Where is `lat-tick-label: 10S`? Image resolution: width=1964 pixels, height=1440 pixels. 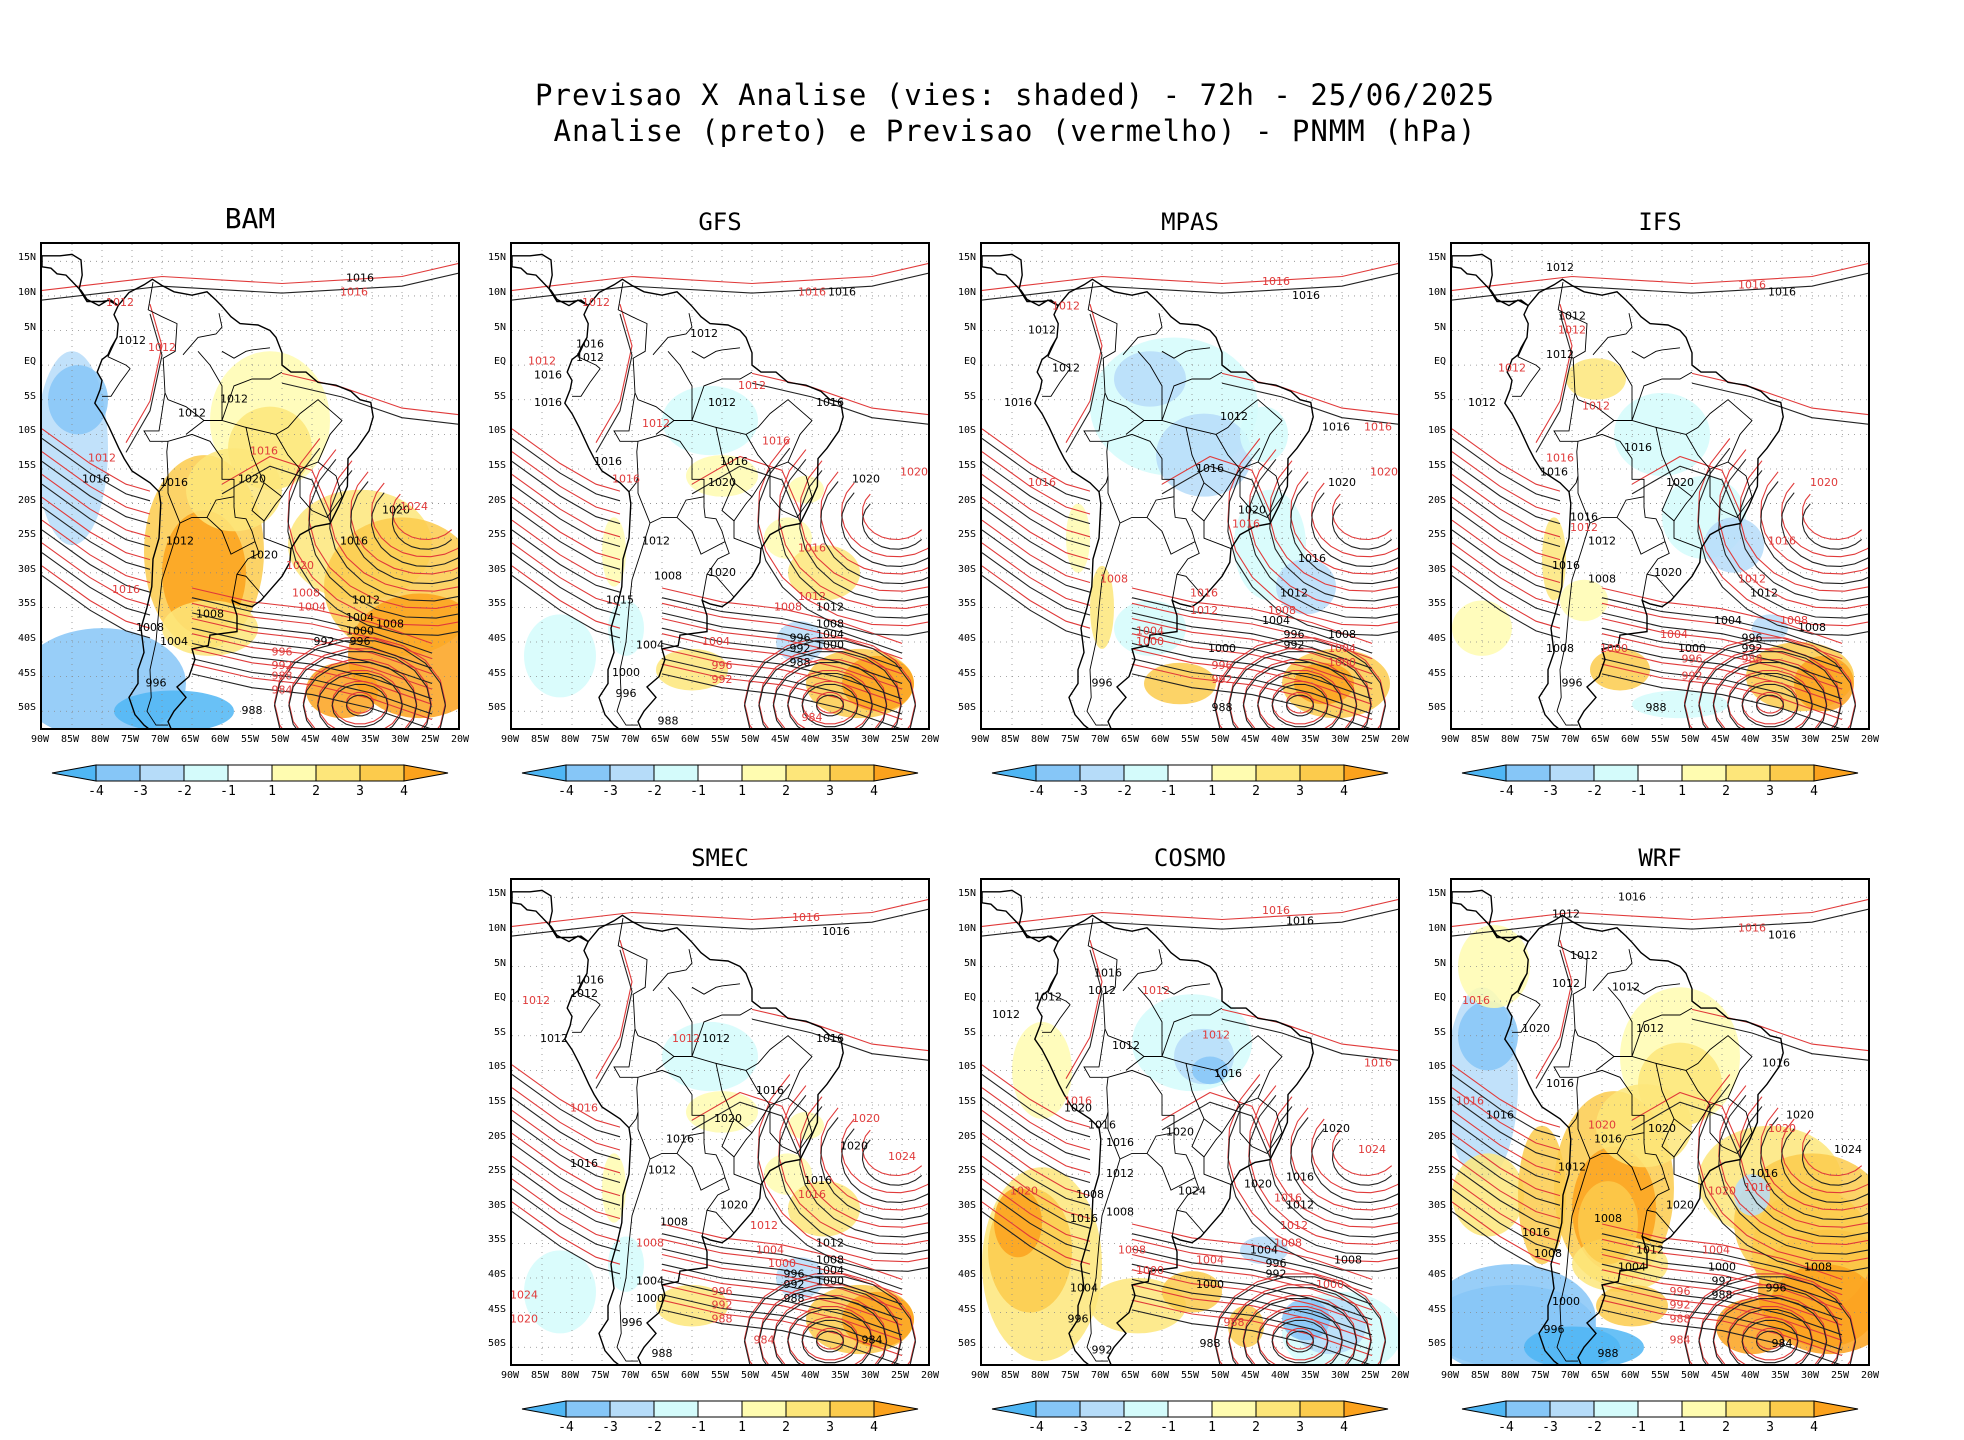 lat-tick-label: 10S is located at coordinates (966, 1067).